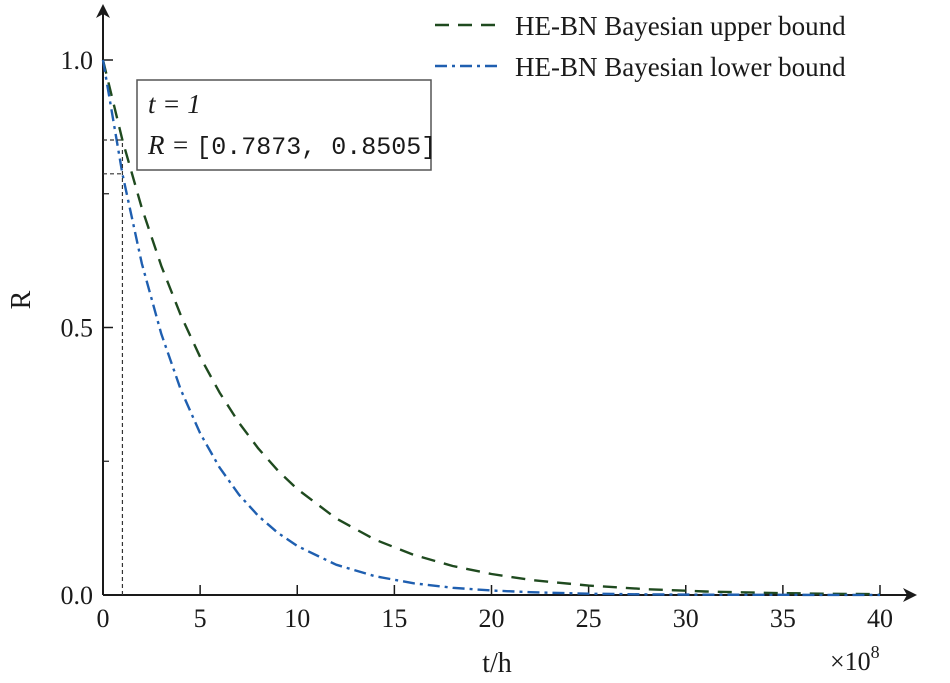 Image resolution: width=950 pixels, height=683 pixels. Describe the element at coordinates (497, 663) in the screenshot. I see `x-axis-title: t/h` at that location.